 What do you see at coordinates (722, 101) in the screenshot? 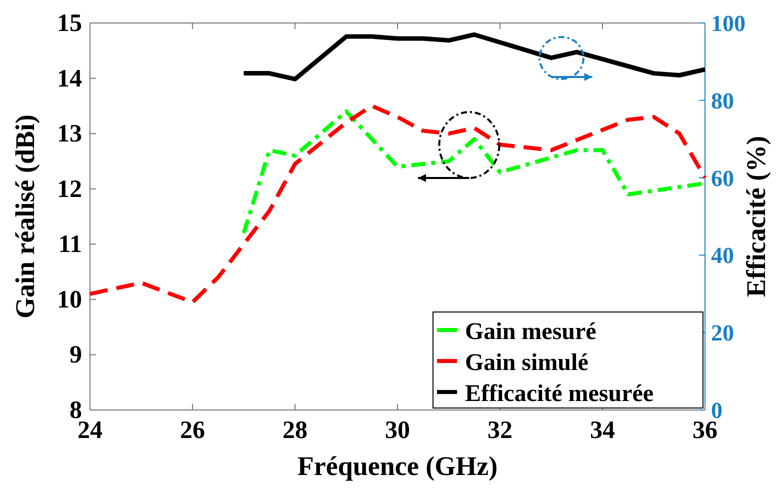
I see `y2-tick-label: 80` at bounding box center [722, 101].